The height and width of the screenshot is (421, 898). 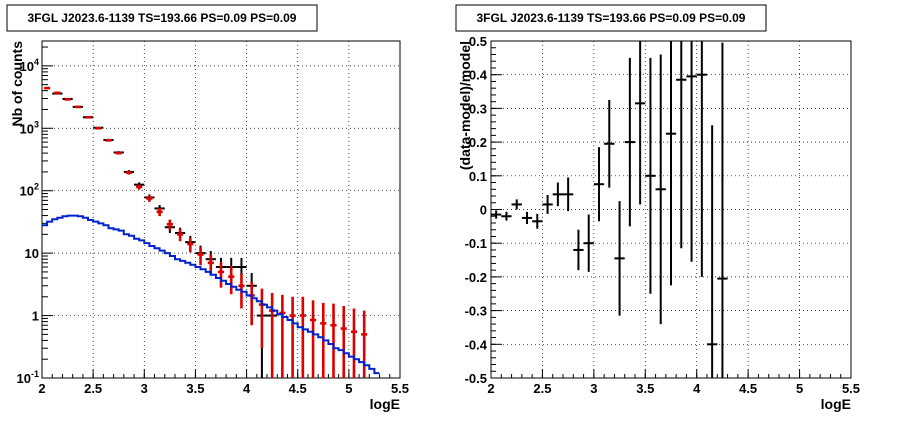 I want to click on y-tick-label: 10⁴, so click(x=29, y=65).